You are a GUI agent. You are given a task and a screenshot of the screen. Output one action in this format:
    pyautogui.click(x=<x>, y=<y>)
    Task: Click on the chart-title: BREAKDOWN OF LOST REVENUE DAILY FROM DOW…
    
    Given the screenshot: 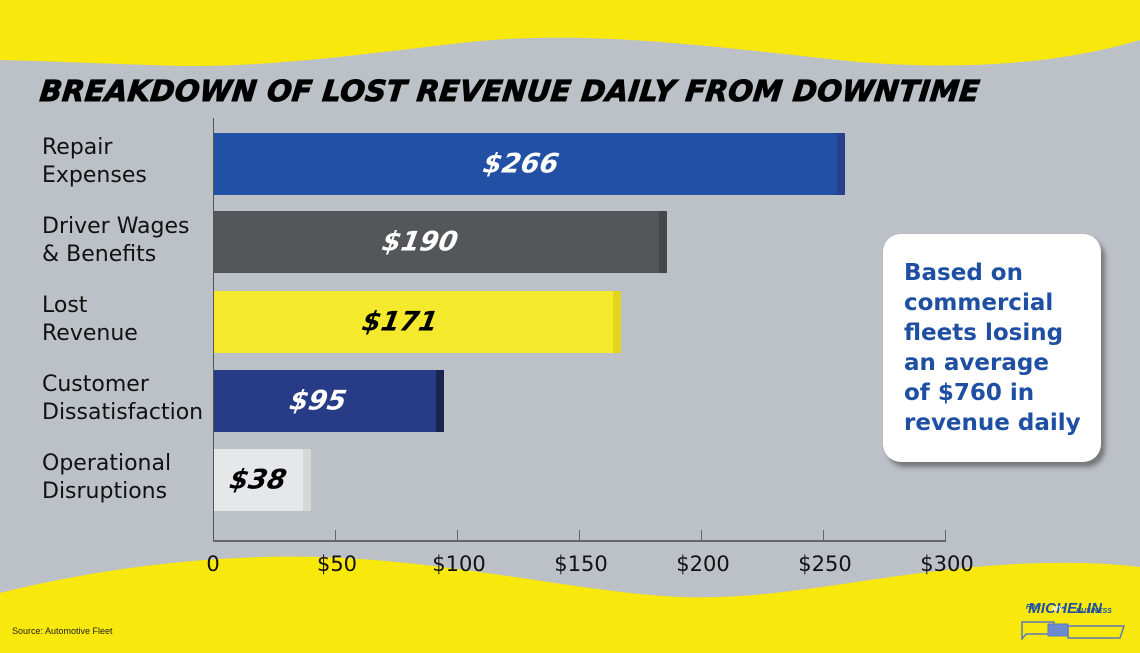 What is the action you would take?
    pyautogui.click(x=510, y=91)
    